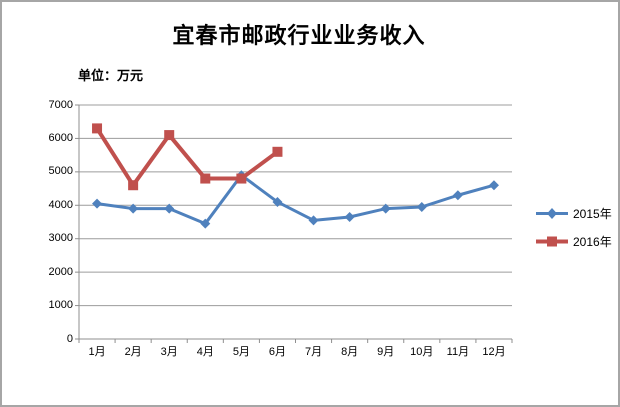  Describe the element at coordinates (187, 157) in the screenshot. I see `series-line-2016年` at that location.